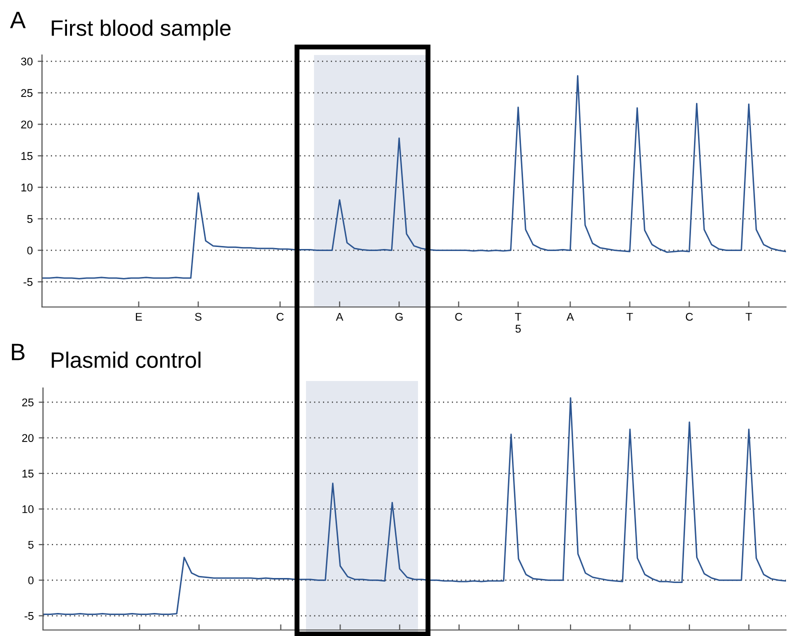 The height and width of the screenshot is (636, 790). I want to click on x-tick-label: T 5, so click(518, 322).